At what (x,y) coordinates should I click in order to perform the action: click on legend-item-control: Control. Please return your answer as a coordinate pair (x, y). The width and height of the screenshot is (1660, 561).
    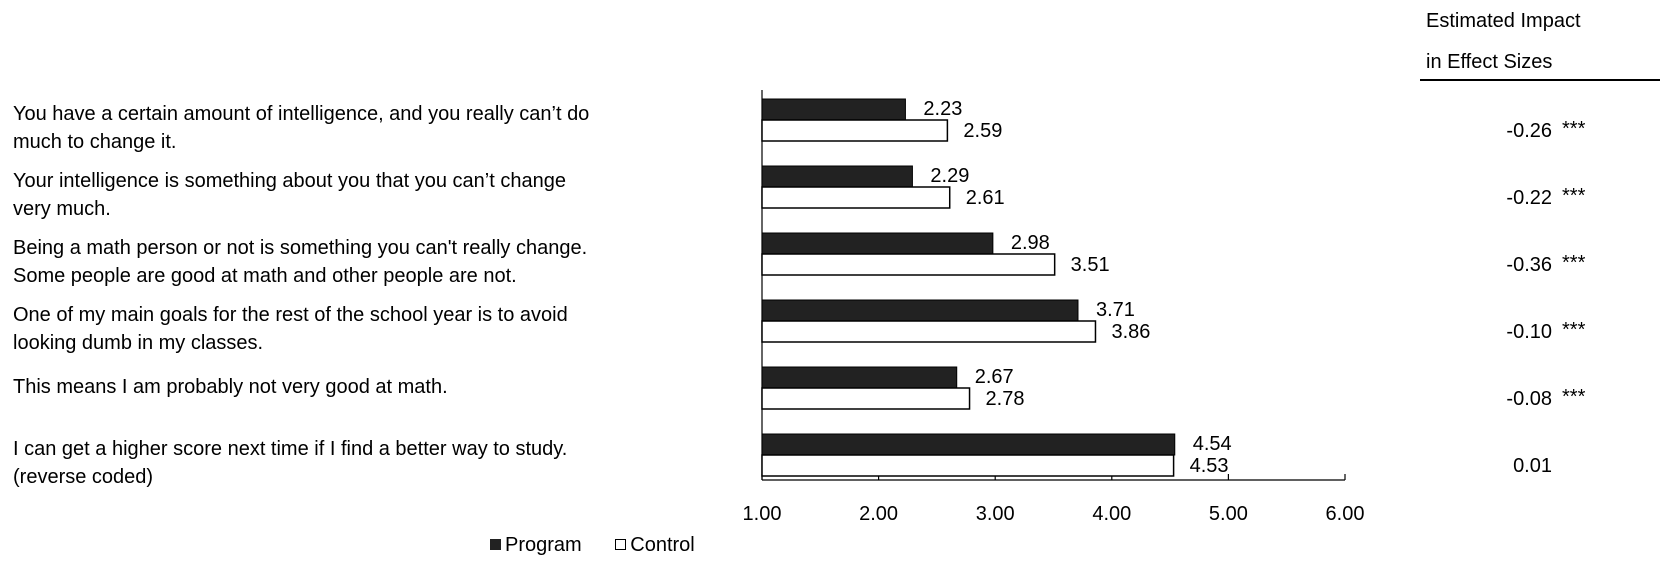
    Looking at the image, I should click on (655, 545).